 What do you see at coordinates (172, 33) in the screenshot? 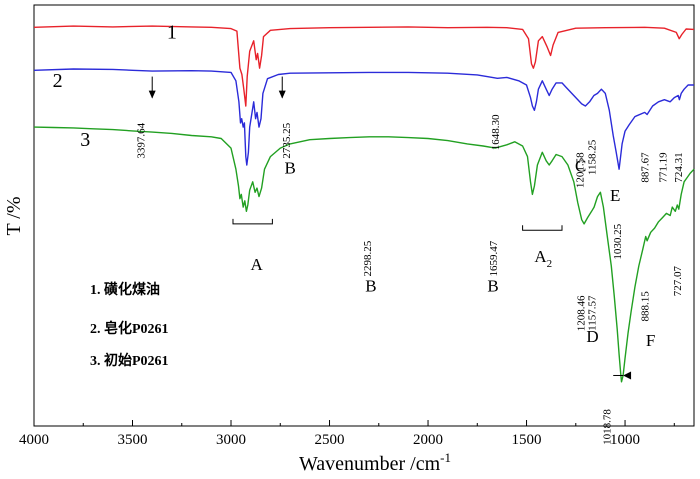
I see `series-number-label: 1` at bounding box center [172, 33].